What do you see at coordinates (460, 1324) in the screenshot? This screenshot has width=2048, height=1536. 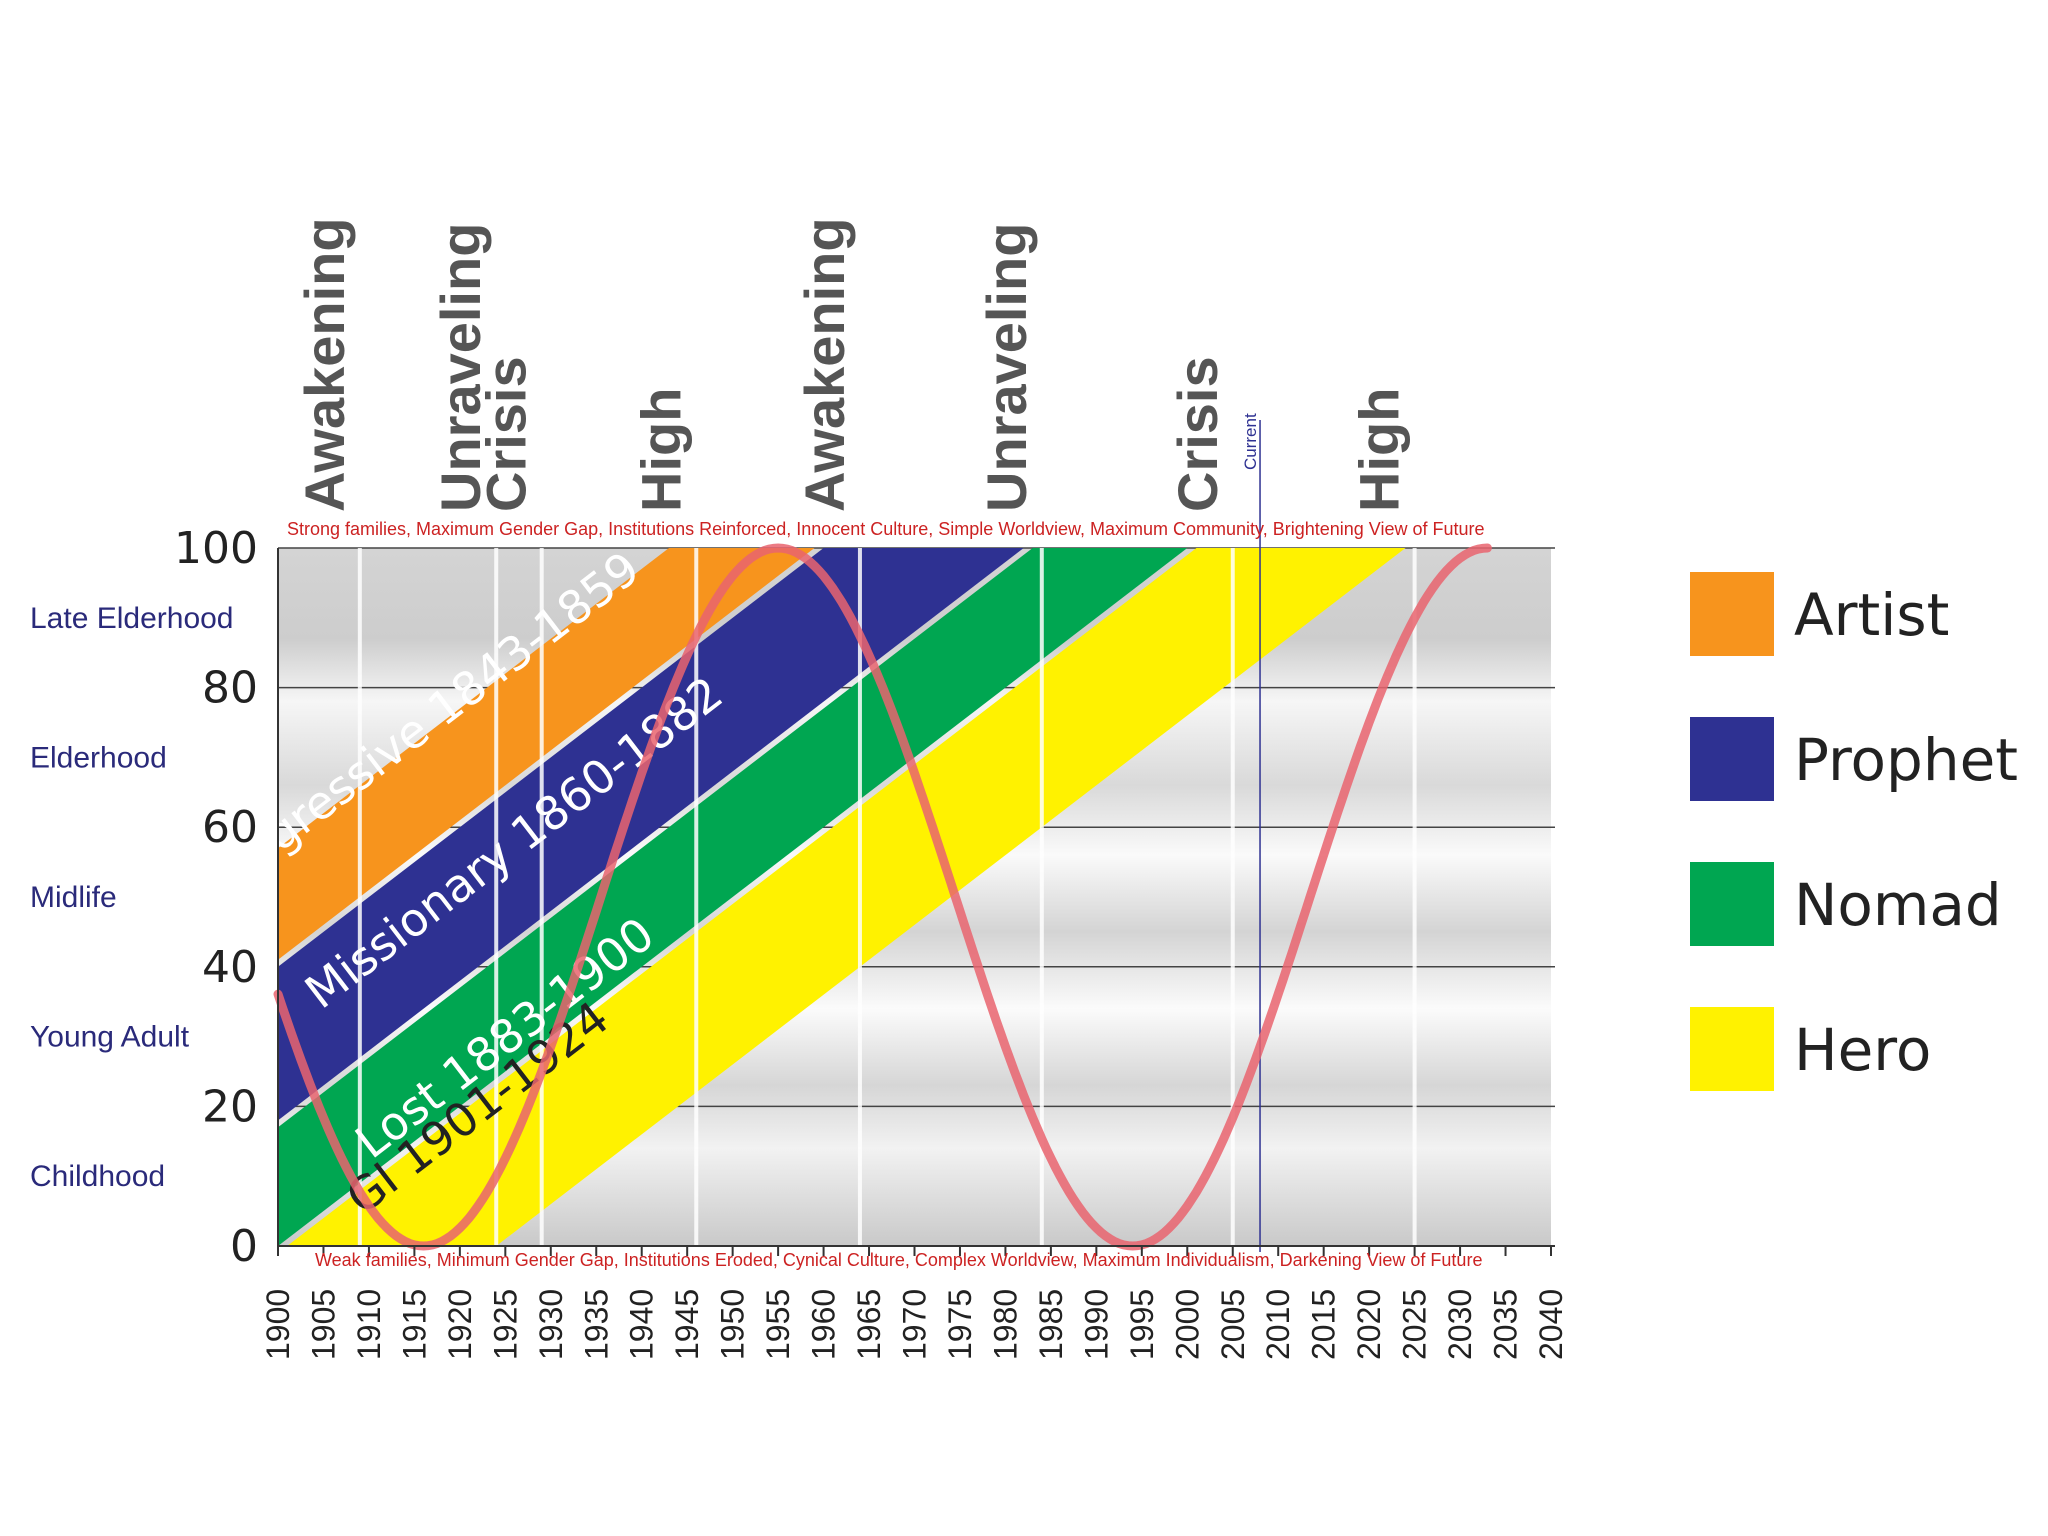 I see `x-tick-label-1920: 1920` at bounding box center [460, 1324].